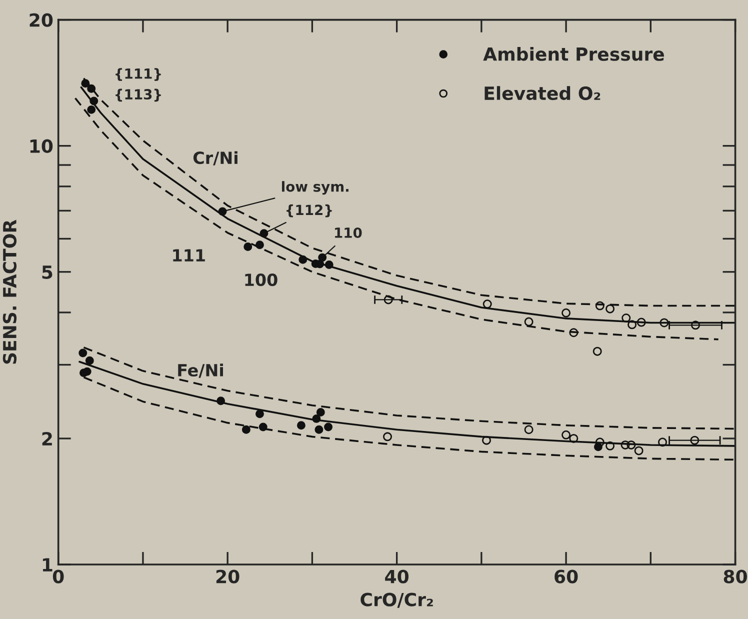  What do you see at coordinates (58, 577) in the screenshot?
I see `x-tick-label: 0` at bounding box center [58, 577].